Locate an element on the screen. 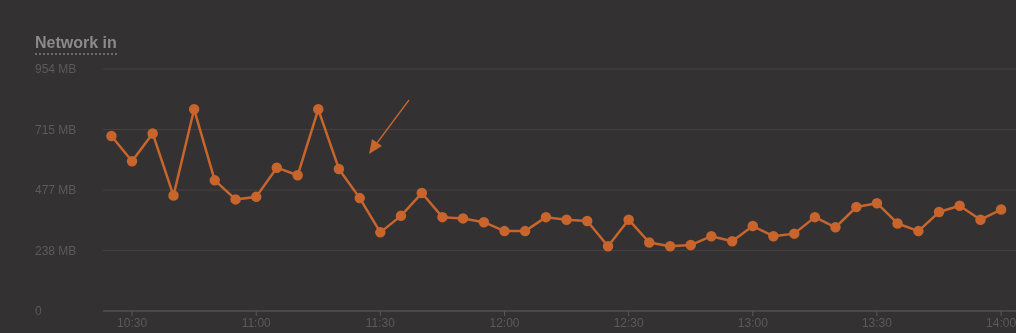 The width and height of the screenshot is (1016, 333). chart-title: Network in is located at coordinates (76, 44).